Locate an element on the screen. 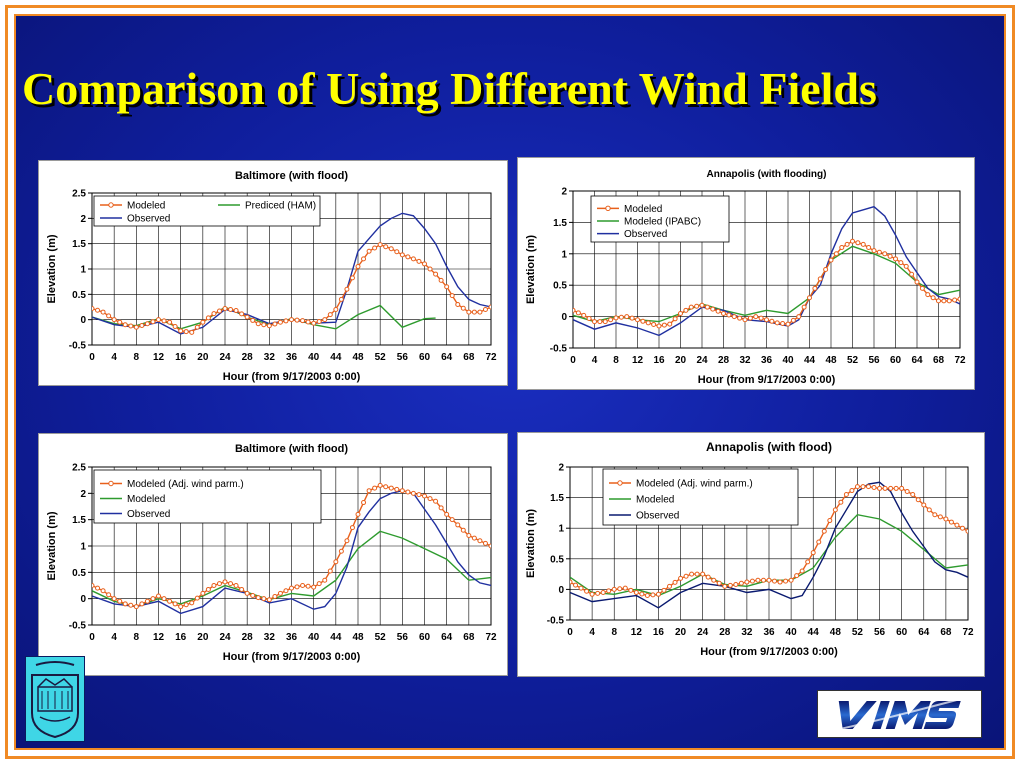  x-tick-label: 56 is located at coordinates (874, 360).